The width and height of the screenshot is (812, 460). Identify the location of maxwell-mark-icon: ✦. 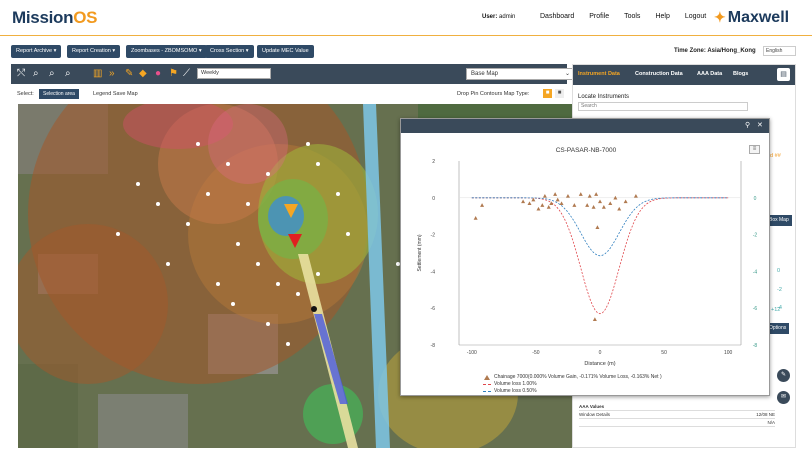
(720, 17).